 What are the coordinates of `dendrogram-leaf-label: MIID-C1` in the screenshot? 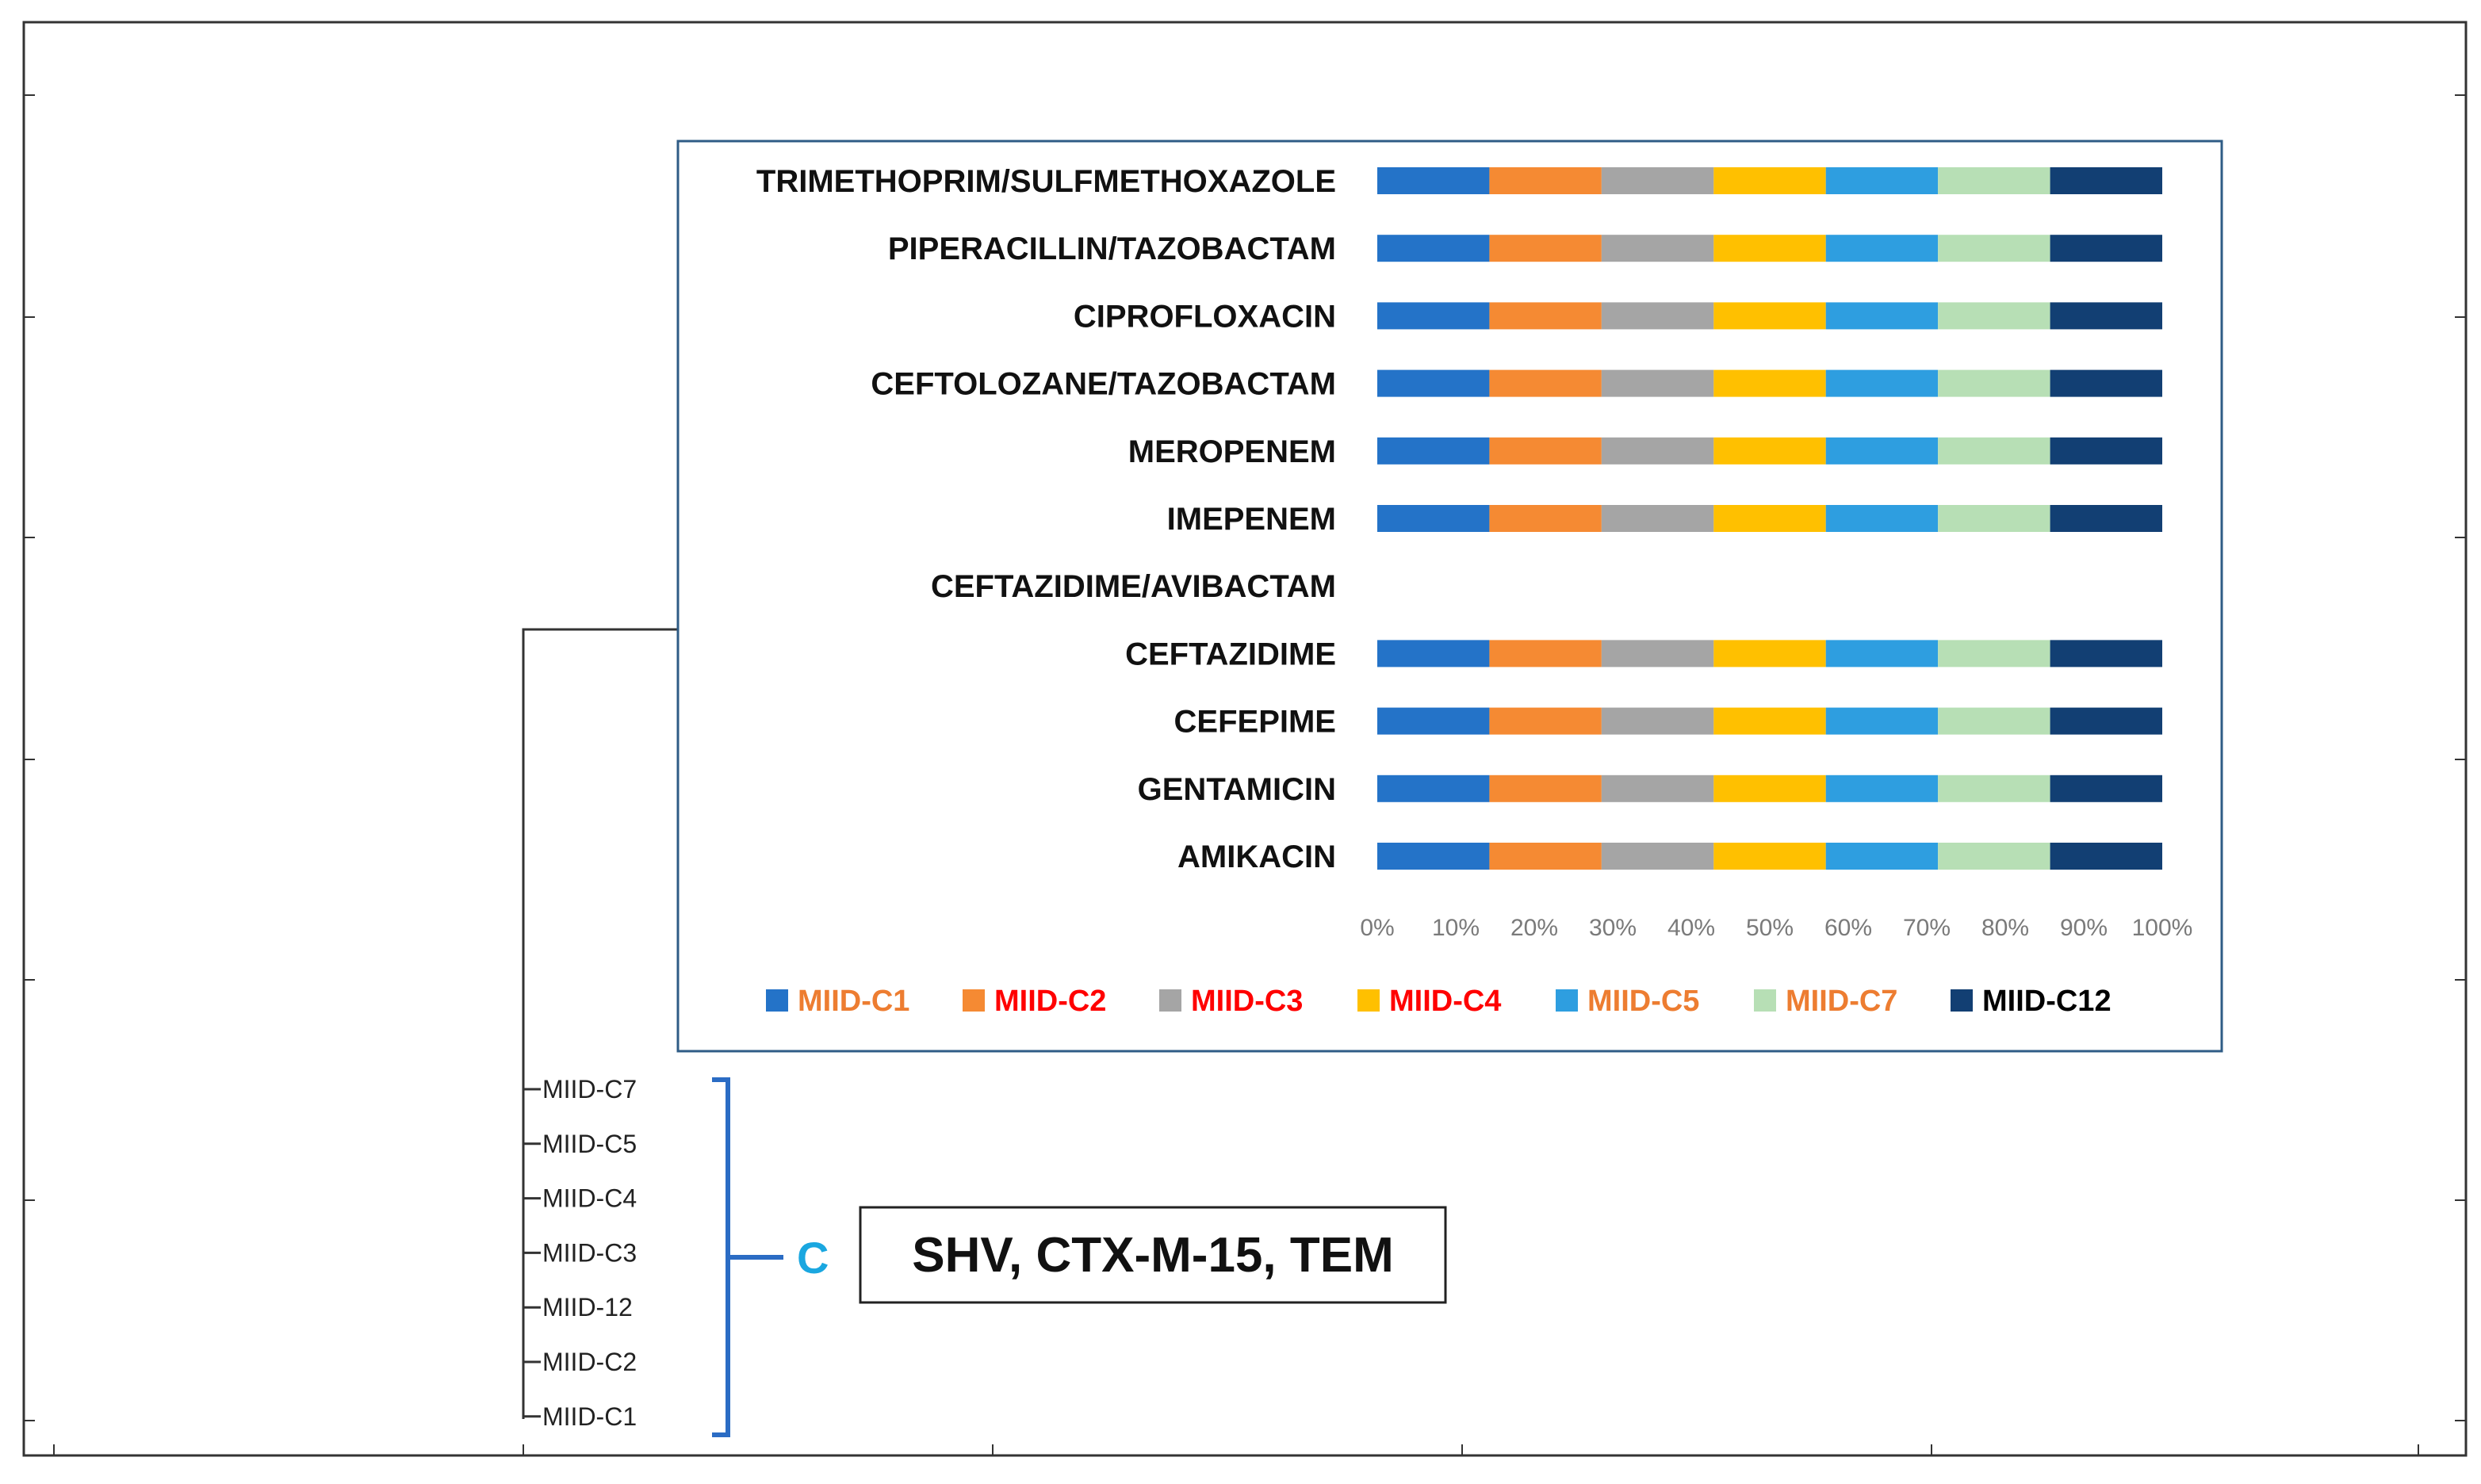 It's located at (589, 1416).